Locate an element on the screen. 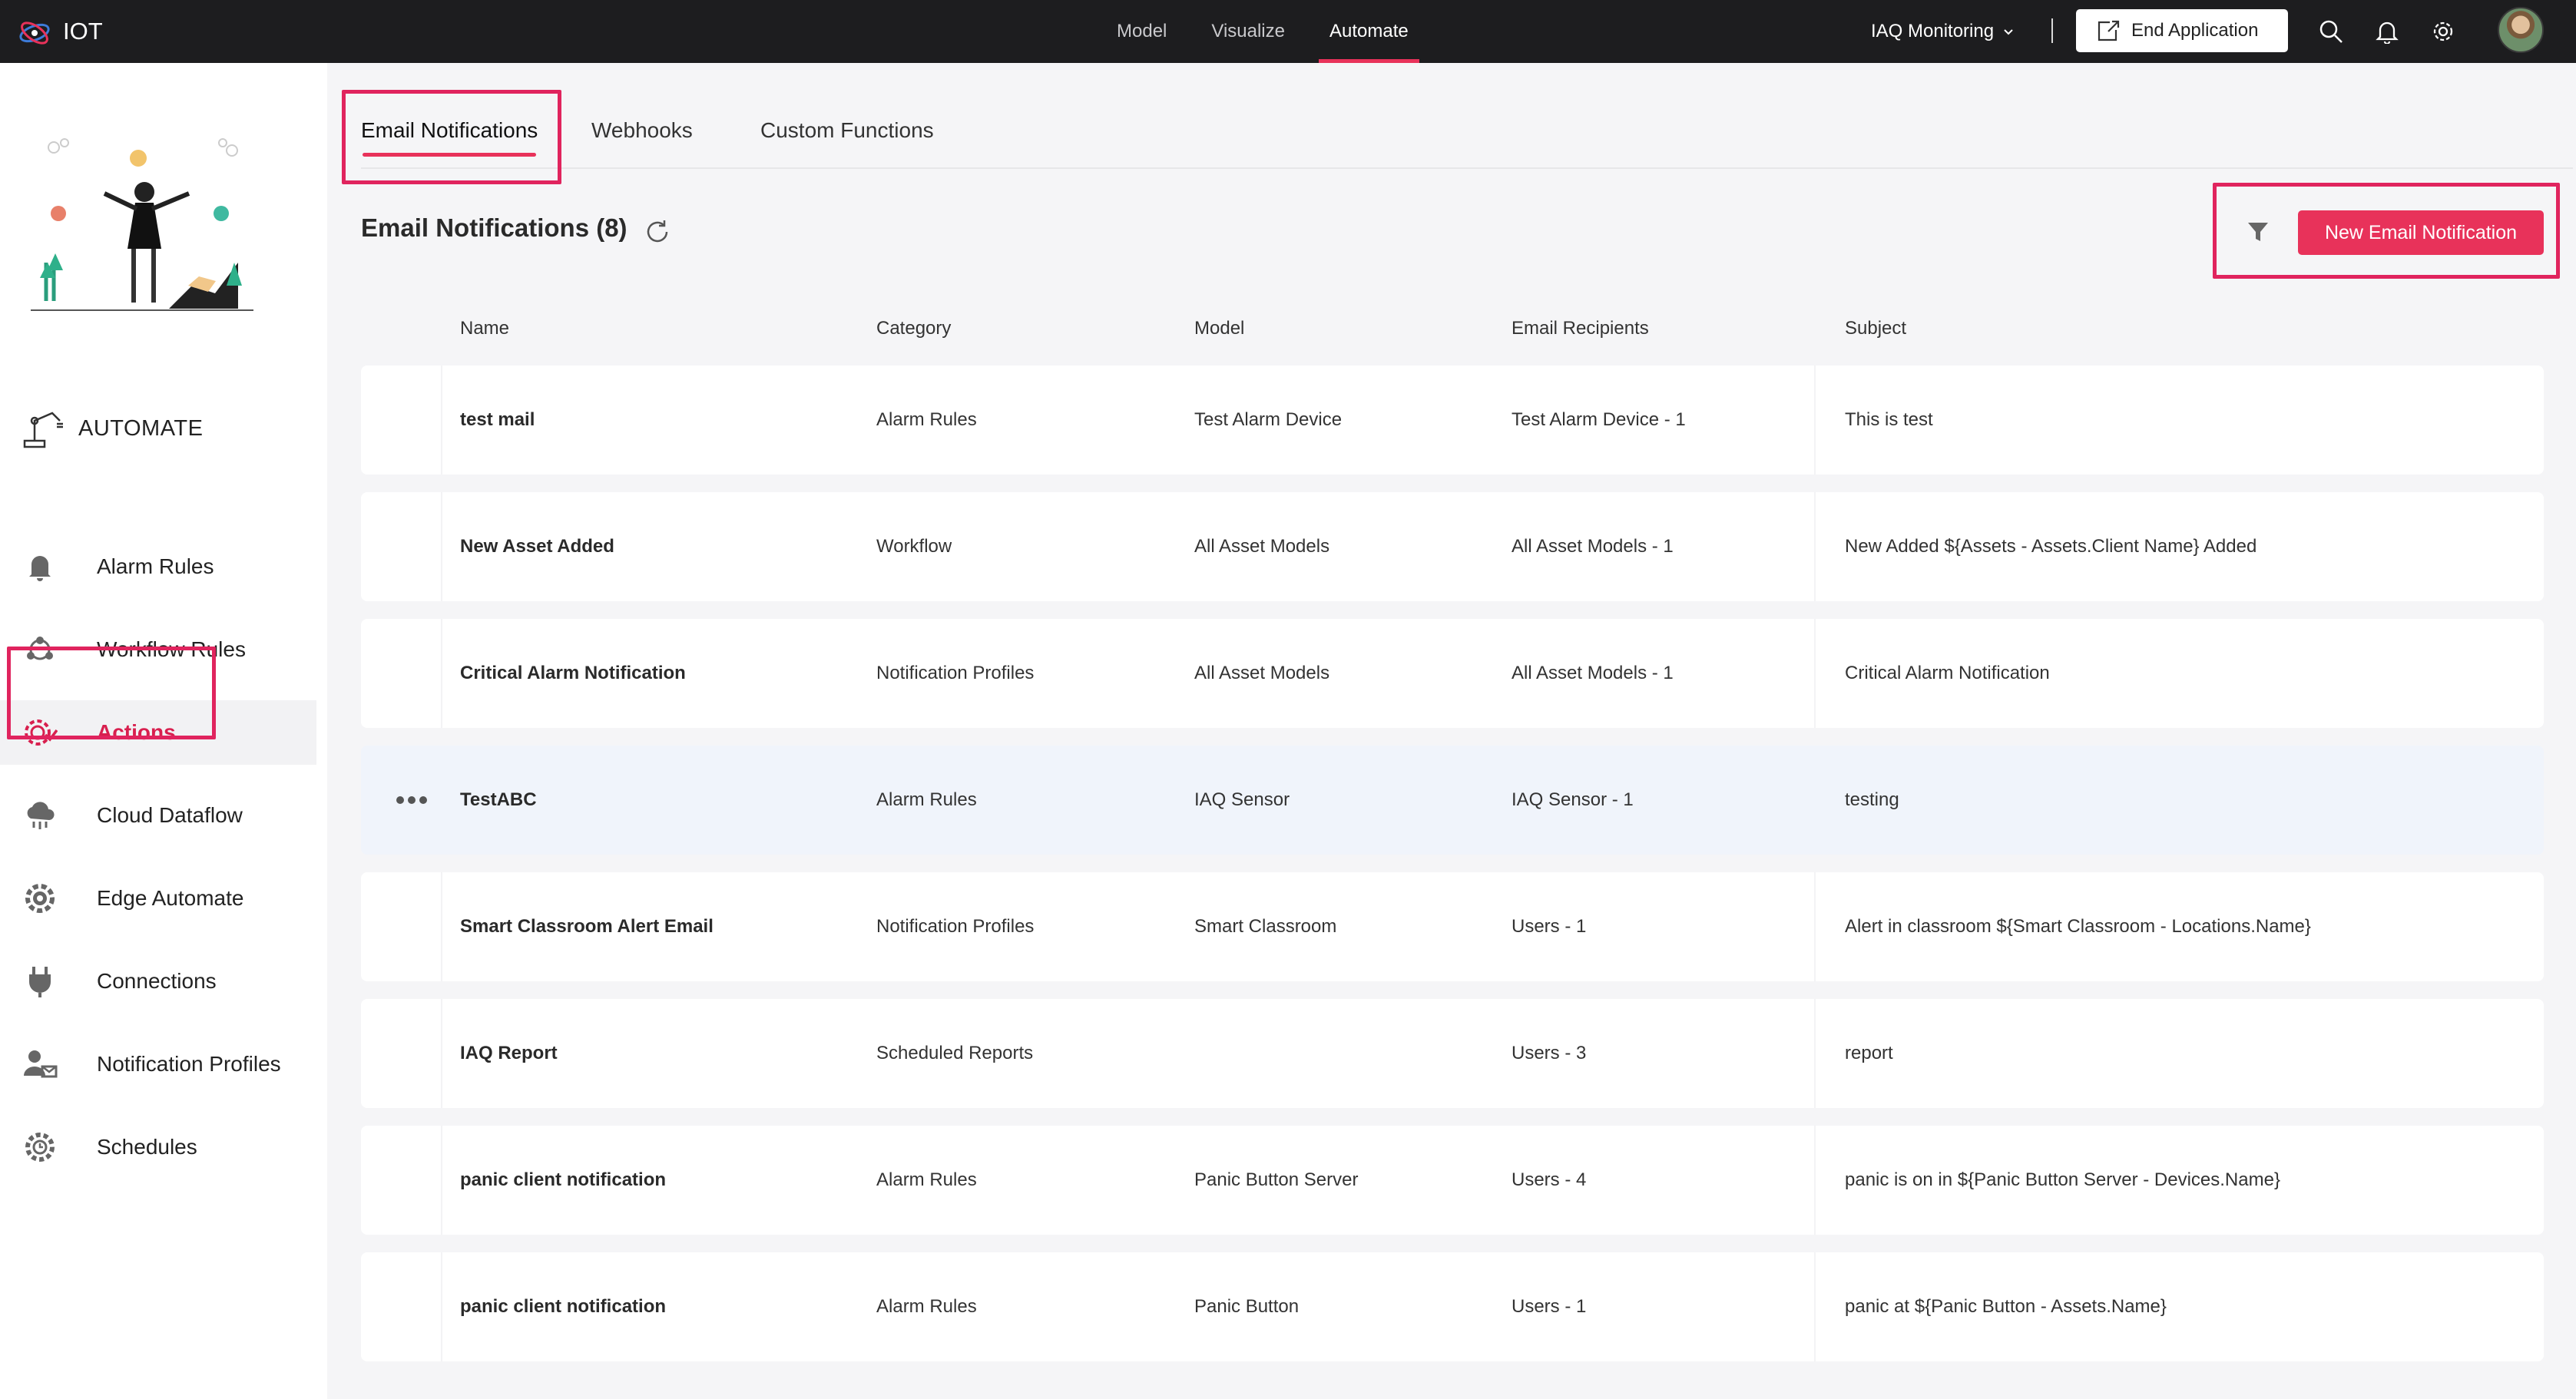 This screenshot has width=2576, height=1399. column-header-subject: Subject is located at coordinates (1876, 328).